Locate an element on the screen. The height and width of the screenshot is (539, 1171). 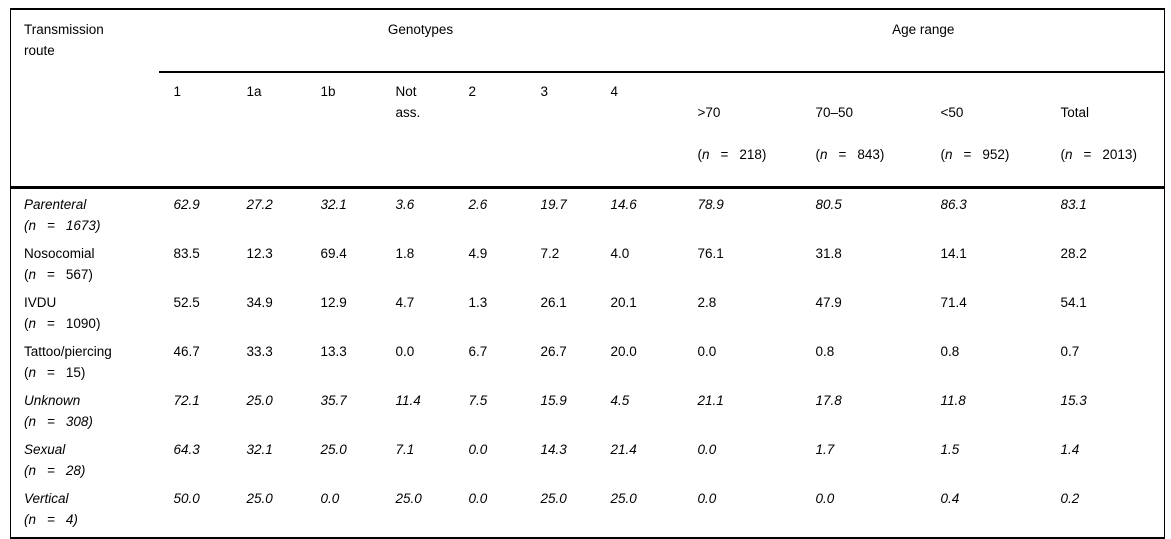
value-cell: 50.0 is located at coordinates (186, 498).